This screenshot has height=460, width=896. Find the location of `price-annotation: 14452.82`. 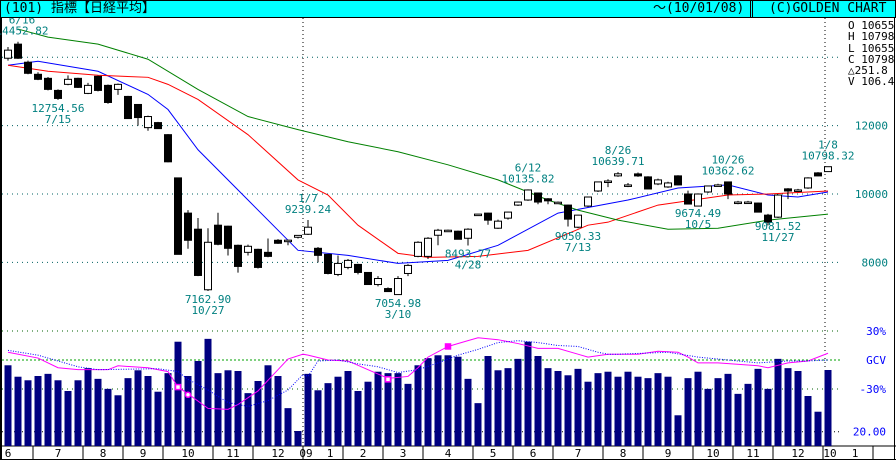

price-annotation: 14452.82 is located at coordinates (24, 31).